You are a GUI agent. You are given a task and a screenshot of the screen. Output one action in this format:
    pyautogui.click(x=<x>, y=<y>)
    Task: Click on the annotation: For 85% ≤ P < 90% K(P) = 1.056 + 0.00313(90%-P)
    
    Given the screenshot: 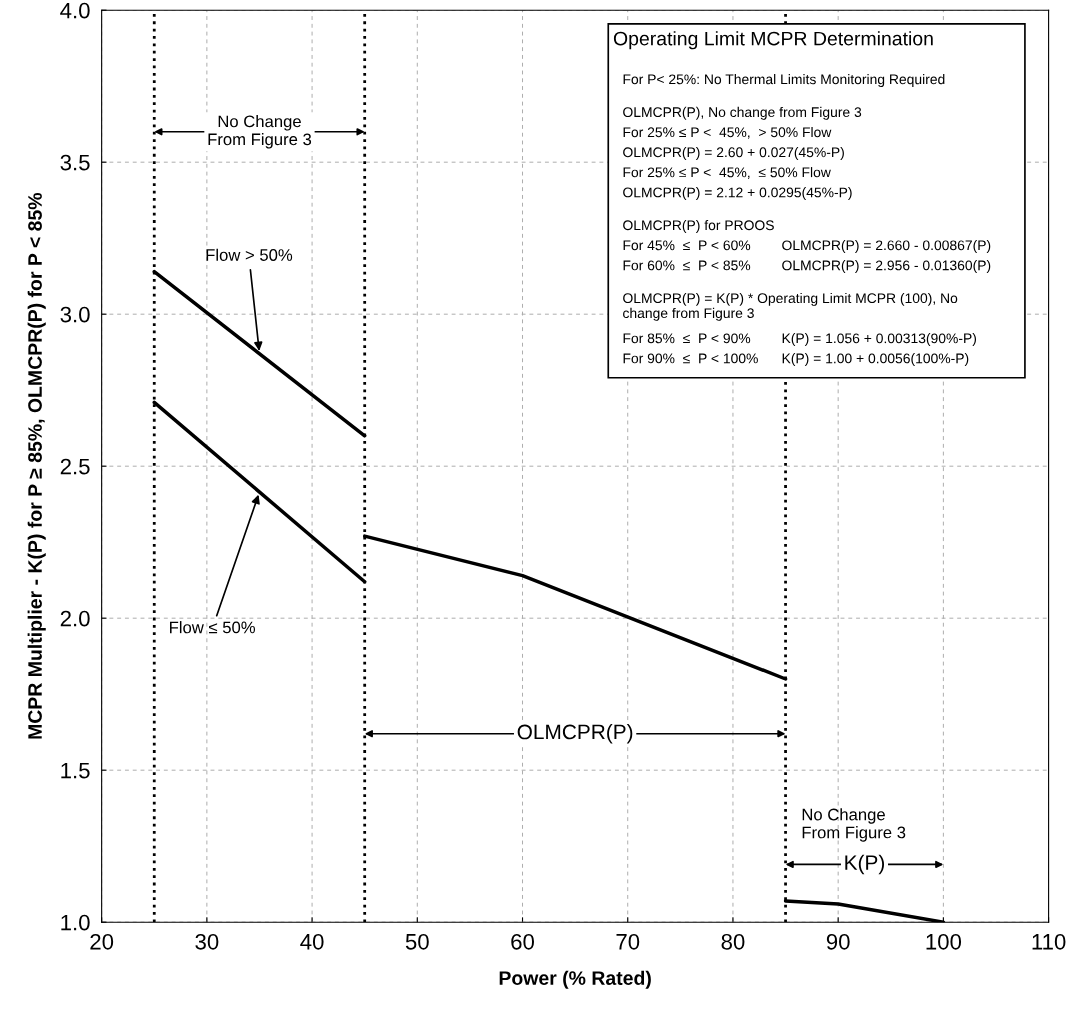 What is the action you would take?
    pyautogui.click(x=800, y=339)
    